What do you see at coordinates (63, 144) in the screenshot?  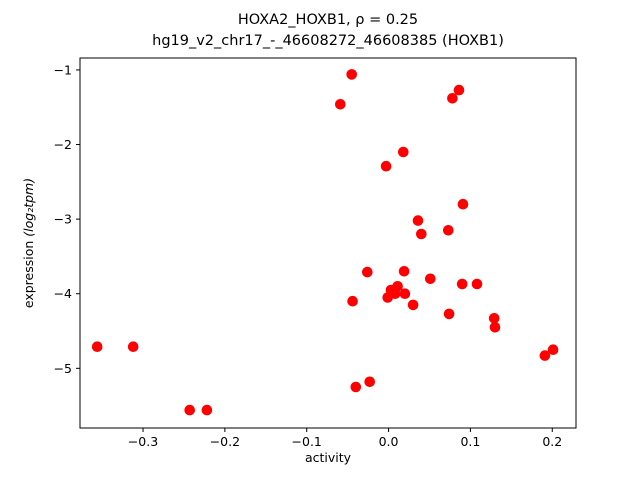 I see `y-tick-label: −2` at bounding box center [63, 144].